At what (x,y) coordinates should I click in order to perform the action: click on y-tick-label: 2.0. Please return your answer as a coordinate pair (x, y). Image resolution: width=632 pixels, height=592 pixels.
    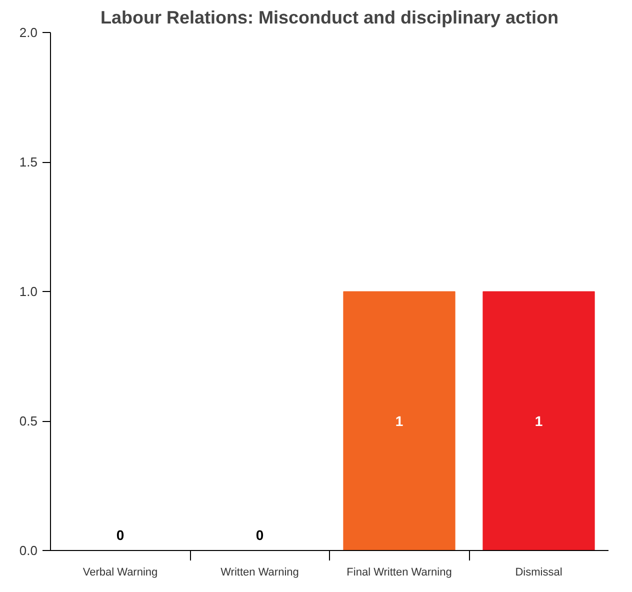
    Looking at the image, I should click on (28, 32).